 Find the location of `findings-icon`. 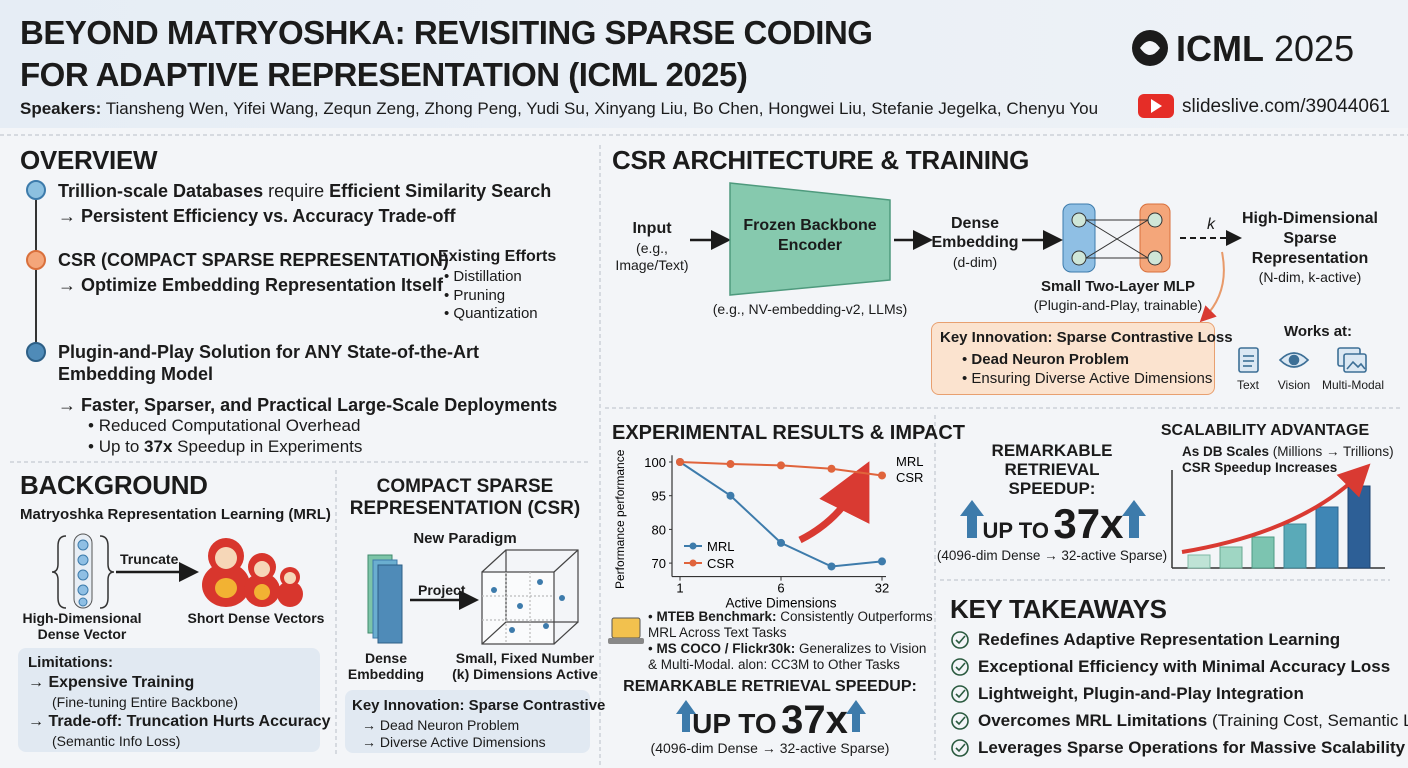

findings-icon is located at coordinates (626, 630).